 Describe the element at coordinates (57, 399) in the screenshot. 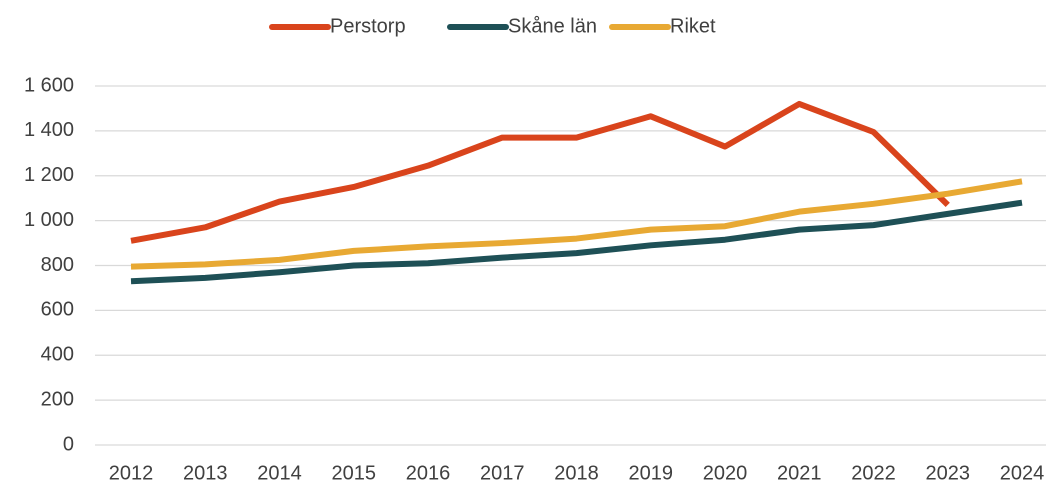

I see `y-tick-label: 200` at that location.